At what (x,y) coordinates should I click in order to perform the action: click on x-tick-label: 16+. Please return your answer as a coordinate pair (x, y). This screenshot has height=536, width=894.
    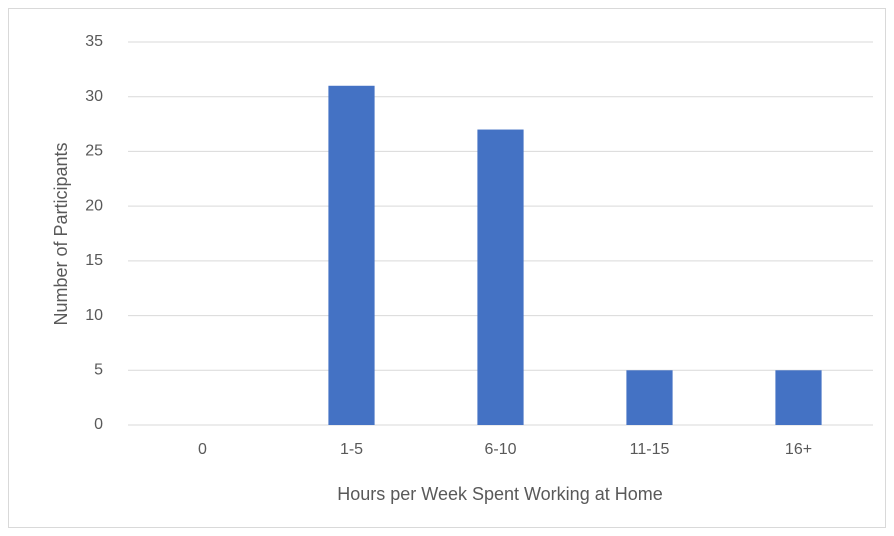
    Looking at the image, I should click on (798, 449).